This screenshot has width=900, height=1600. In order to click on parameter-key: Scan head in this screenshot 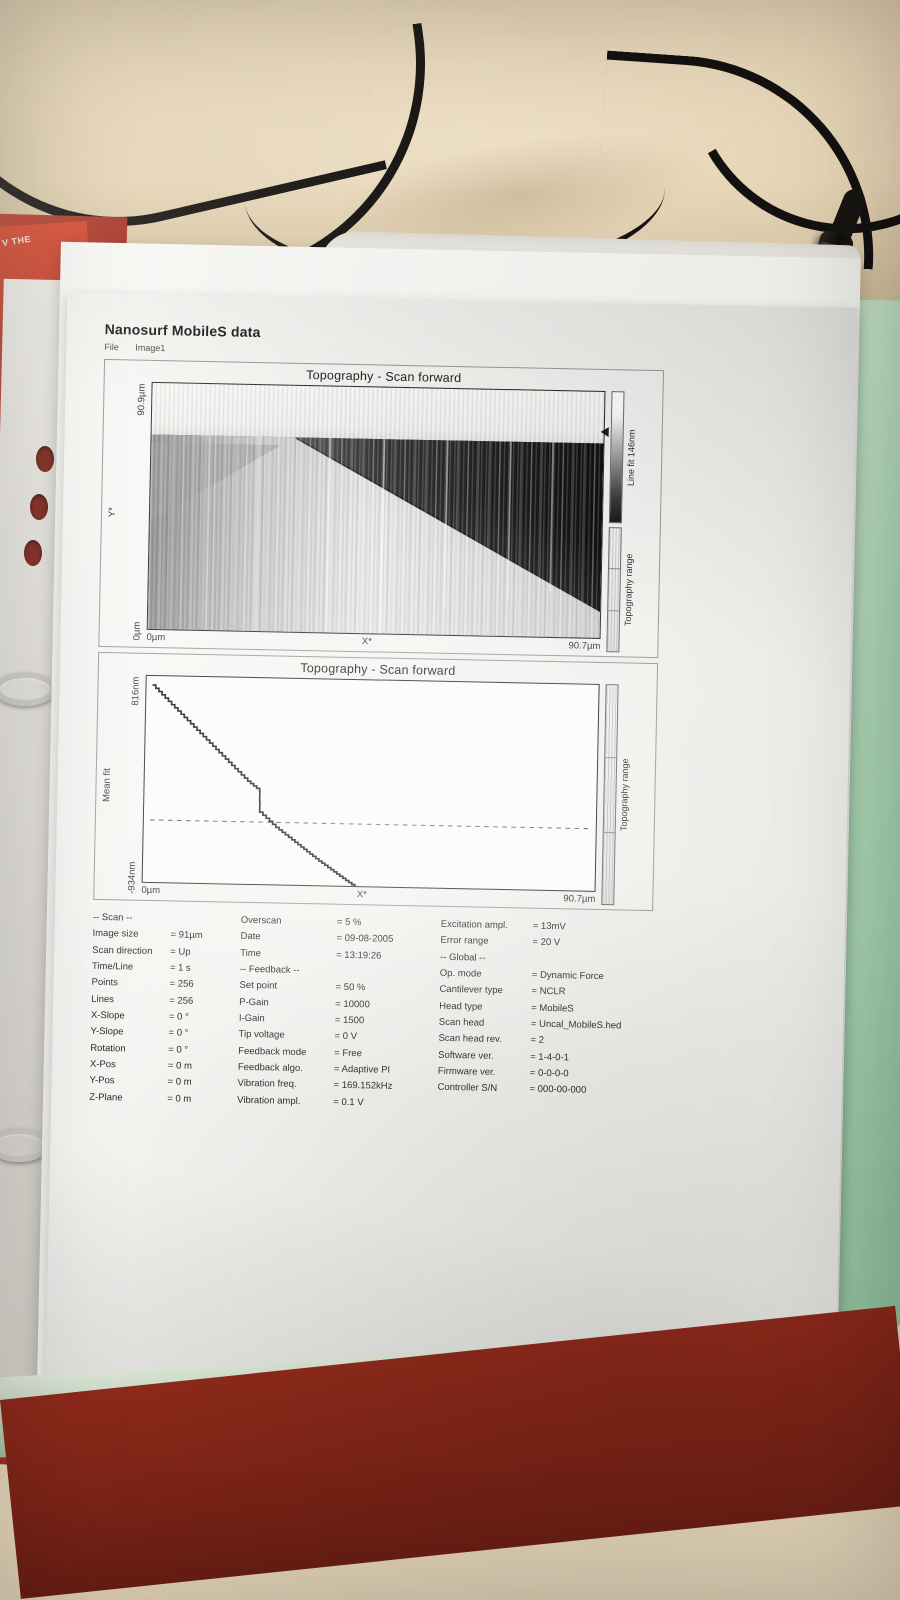, I will do `click(461, 1022)`.